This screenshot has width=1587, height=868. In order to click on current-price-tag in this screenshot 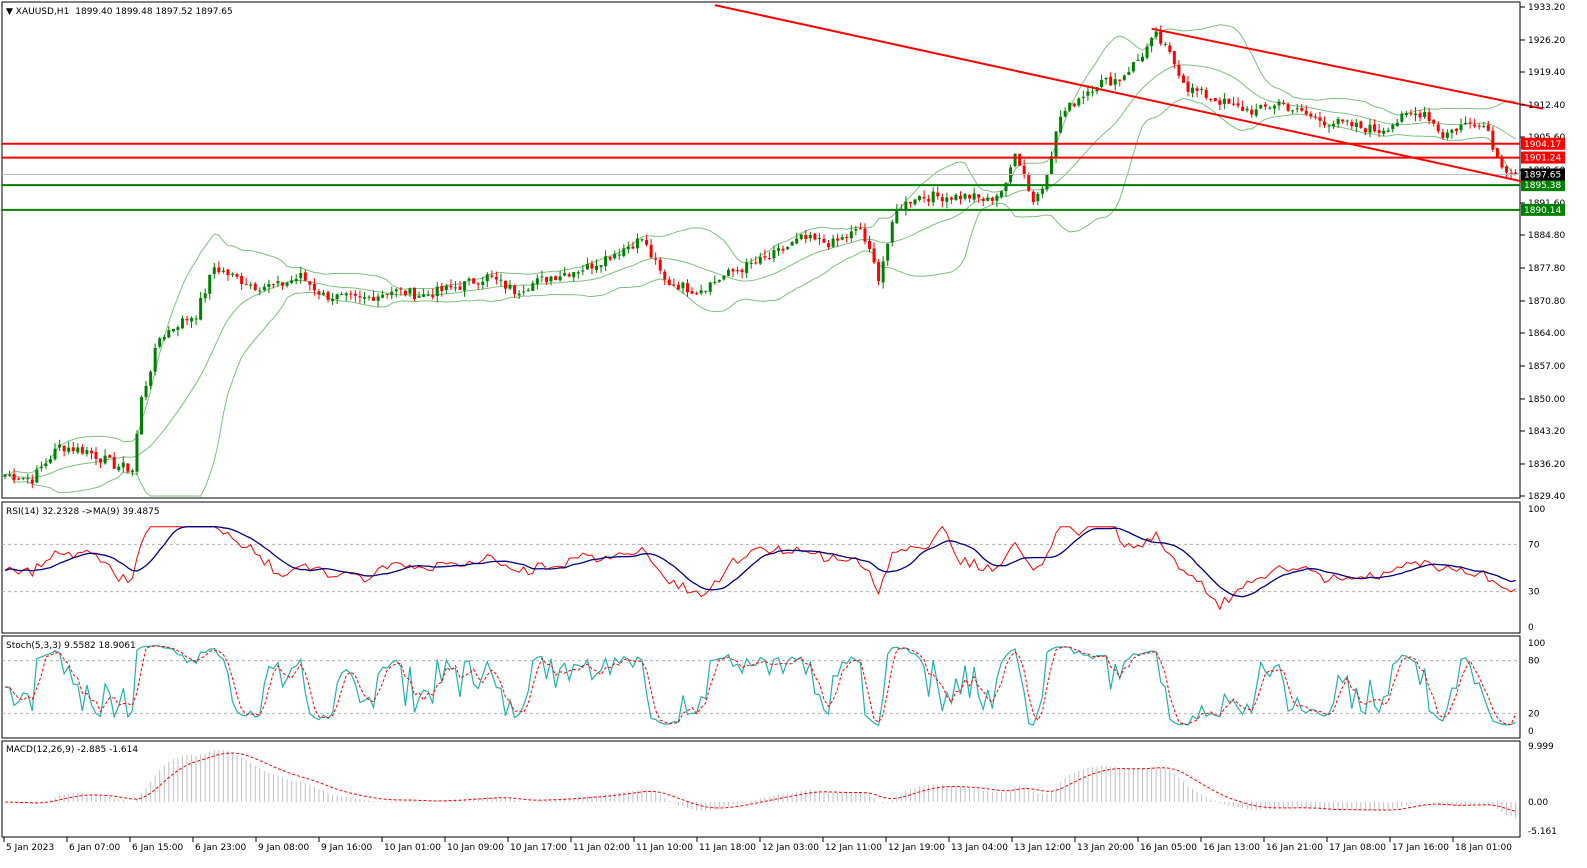, I will do `click(1543, 174)`.